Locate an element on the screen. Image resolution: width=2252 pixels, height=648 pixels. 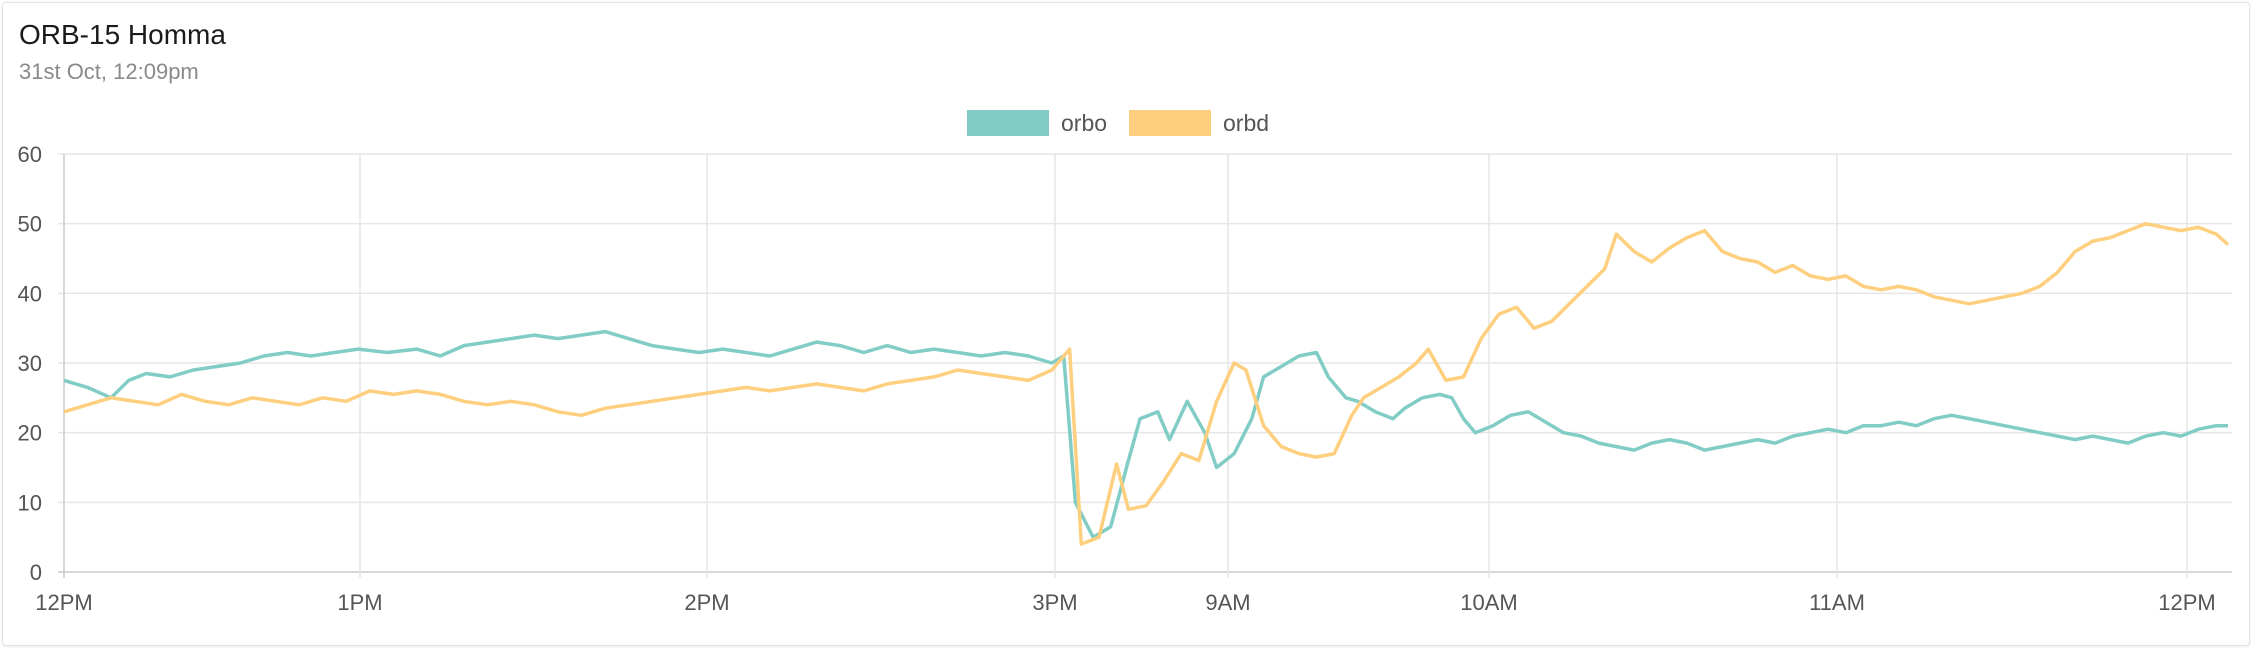
chart-timestamp: 31st Oct, 12:09pm is located at coordinates (109, 71).